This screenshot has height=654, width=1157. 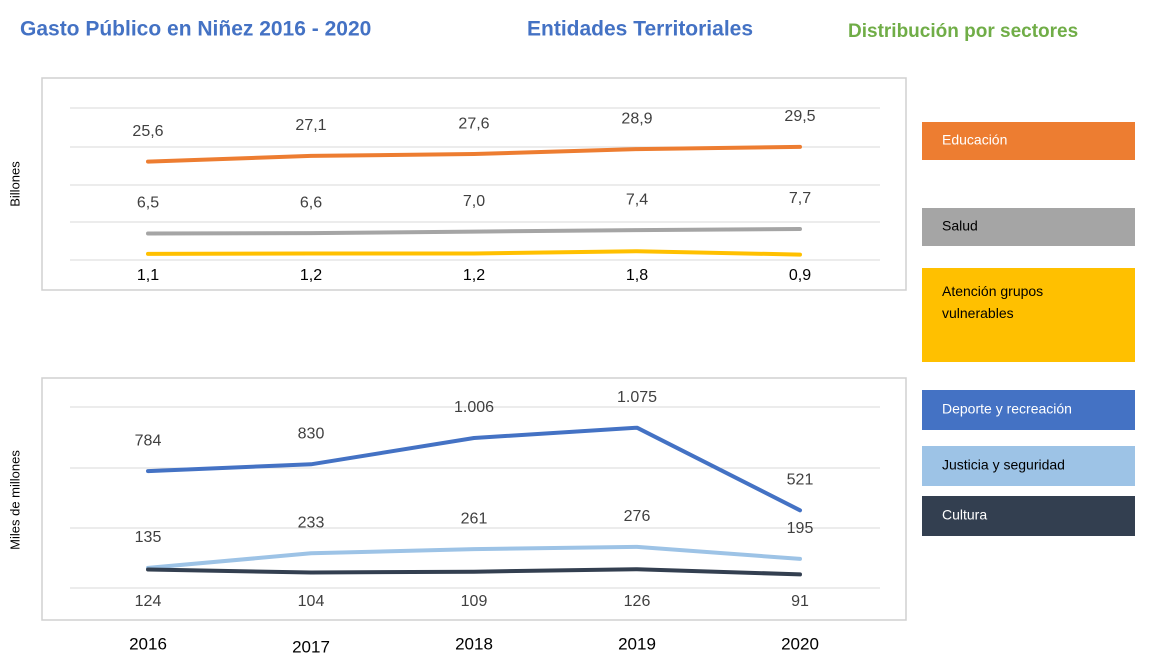 What do you see at coordinates (637, 643) in the screenshot?
I see `x-tick-label: 2019` at bounding box center [637, 643].